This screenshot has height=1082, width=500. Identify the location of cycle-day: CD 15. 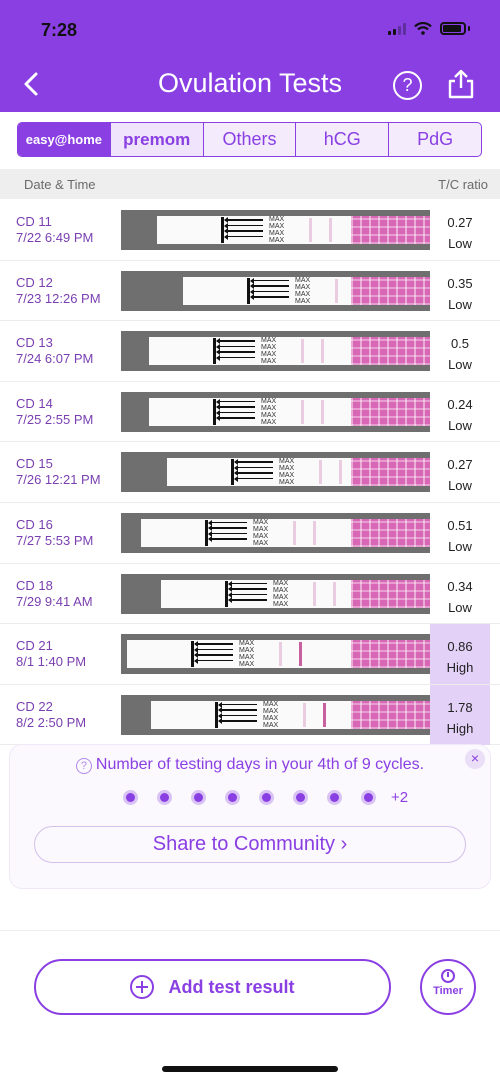
(34, 464).